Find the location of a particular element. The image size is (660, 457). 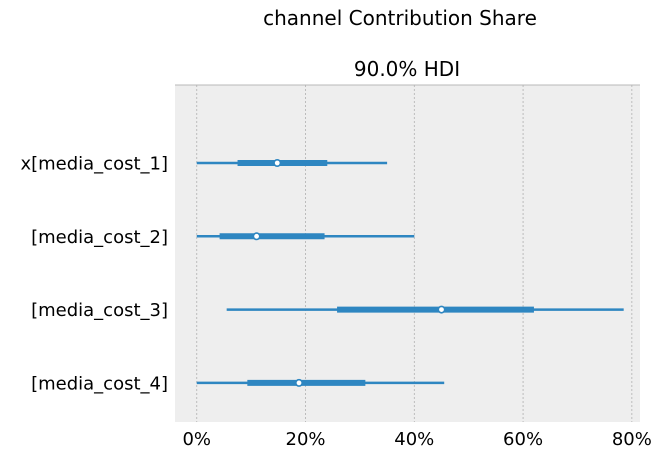

x-tick-label: 40% is located at coordinates (414, 439).